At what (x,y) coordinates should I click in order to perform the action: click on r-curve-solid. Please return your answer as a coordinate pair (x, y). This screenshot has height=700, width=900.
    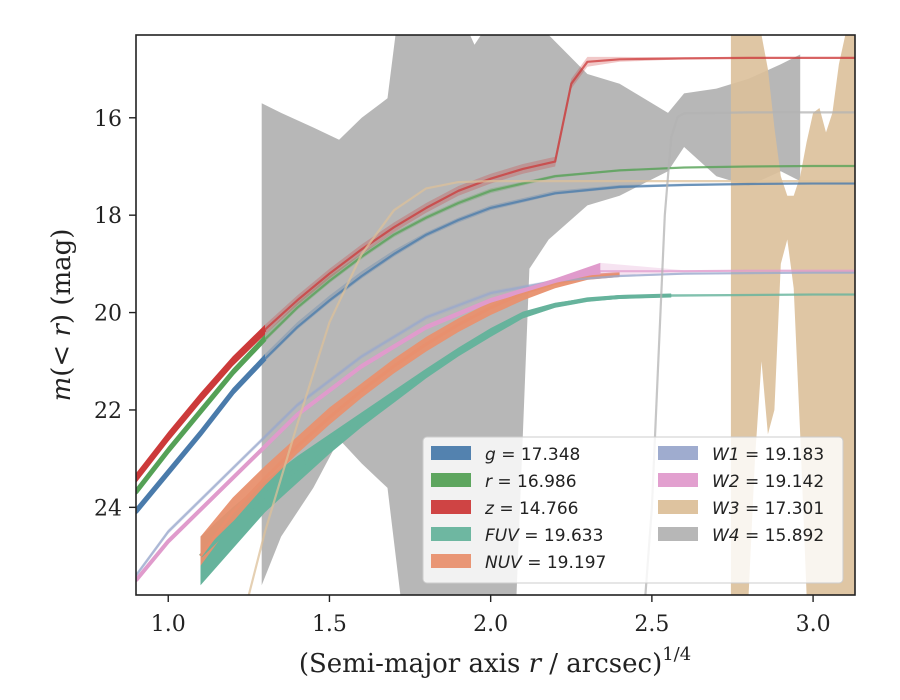
    Looking at the image, I should click on (201, 415).